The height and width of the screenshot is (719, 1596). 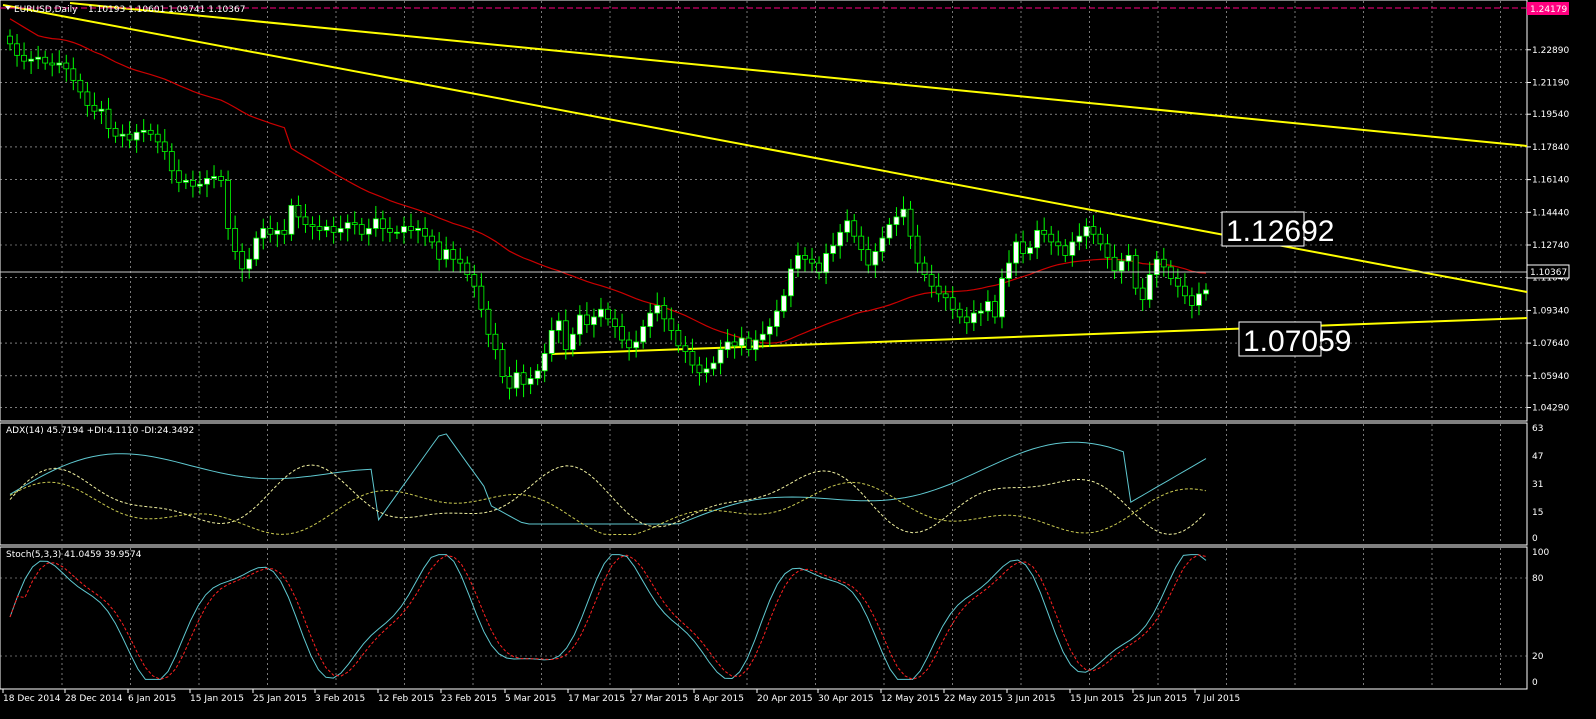 What do you see at coordinates (1217, 699) in the screenshot?
I see `time-tick-label: 7 Jul 2015` at bounding box center [1217, 699].